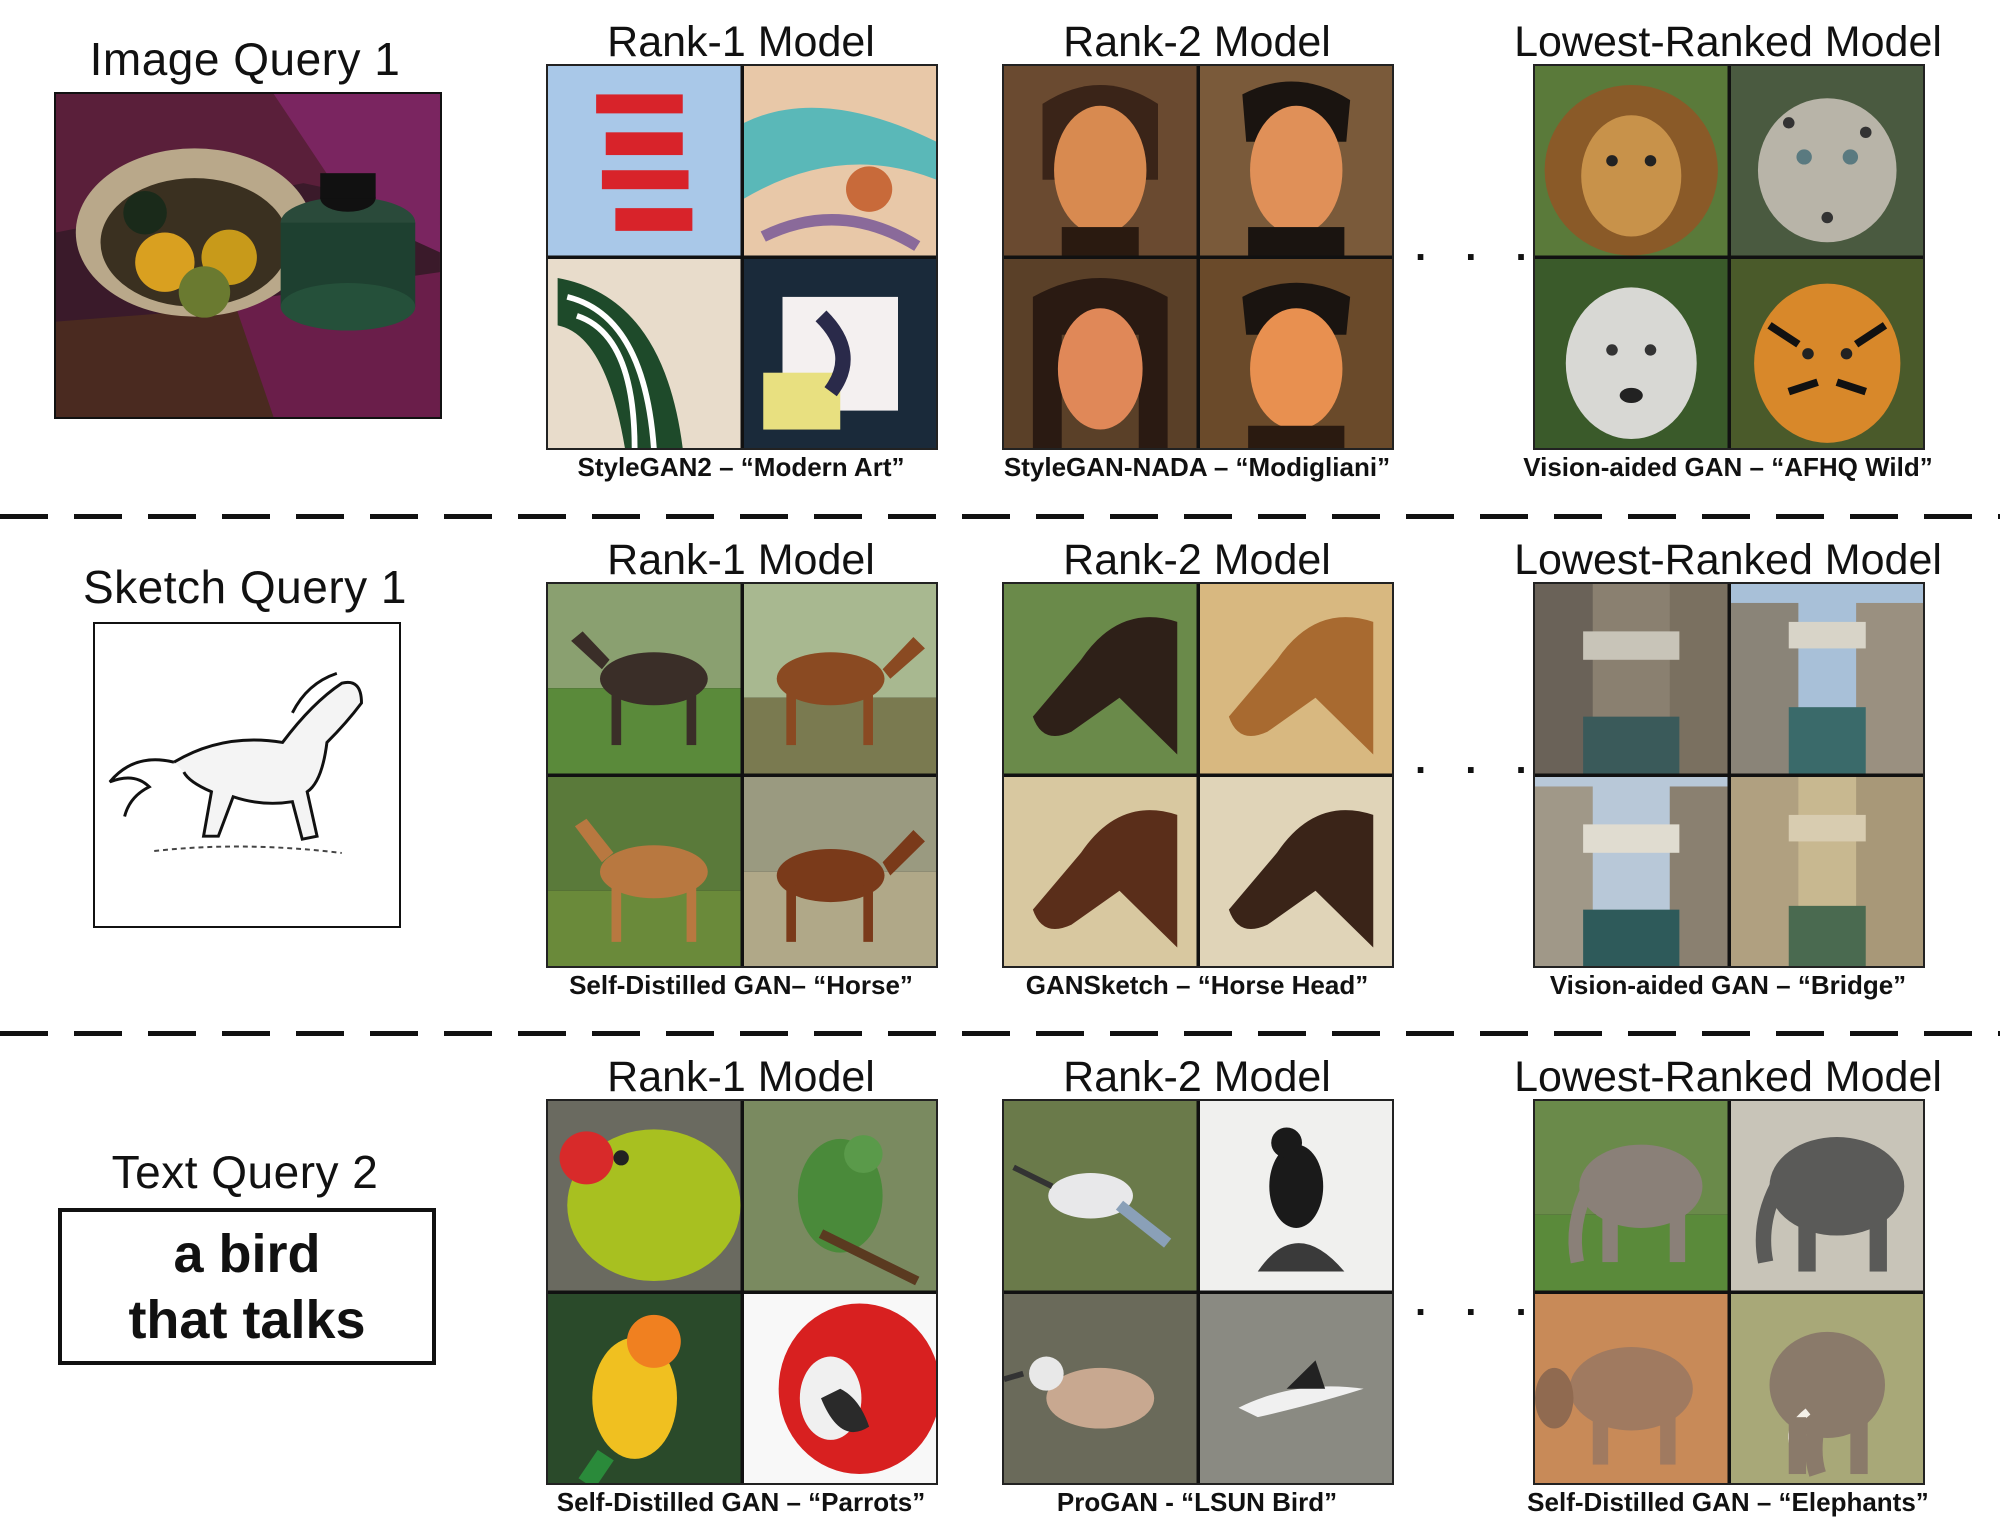 Image resolution: width=2000 pixels, height=1537 pixels. What do you see at coordinates (741, 1502) in the screenshot?
I see `model-caption: Self-Distilled GAN – “Parrots”` at bounding box center [741, 1502].